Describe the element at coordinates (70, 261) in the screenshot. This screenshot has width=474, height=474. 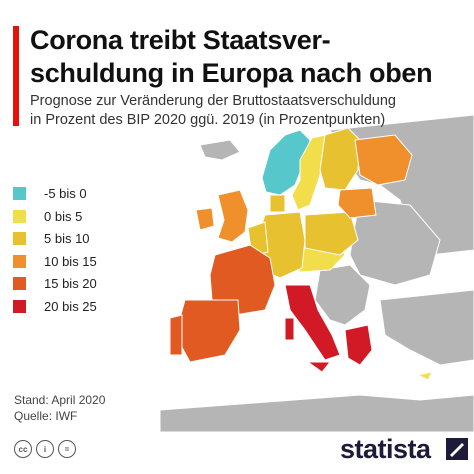
I see `legend-label: 10 bis 15` at that location.